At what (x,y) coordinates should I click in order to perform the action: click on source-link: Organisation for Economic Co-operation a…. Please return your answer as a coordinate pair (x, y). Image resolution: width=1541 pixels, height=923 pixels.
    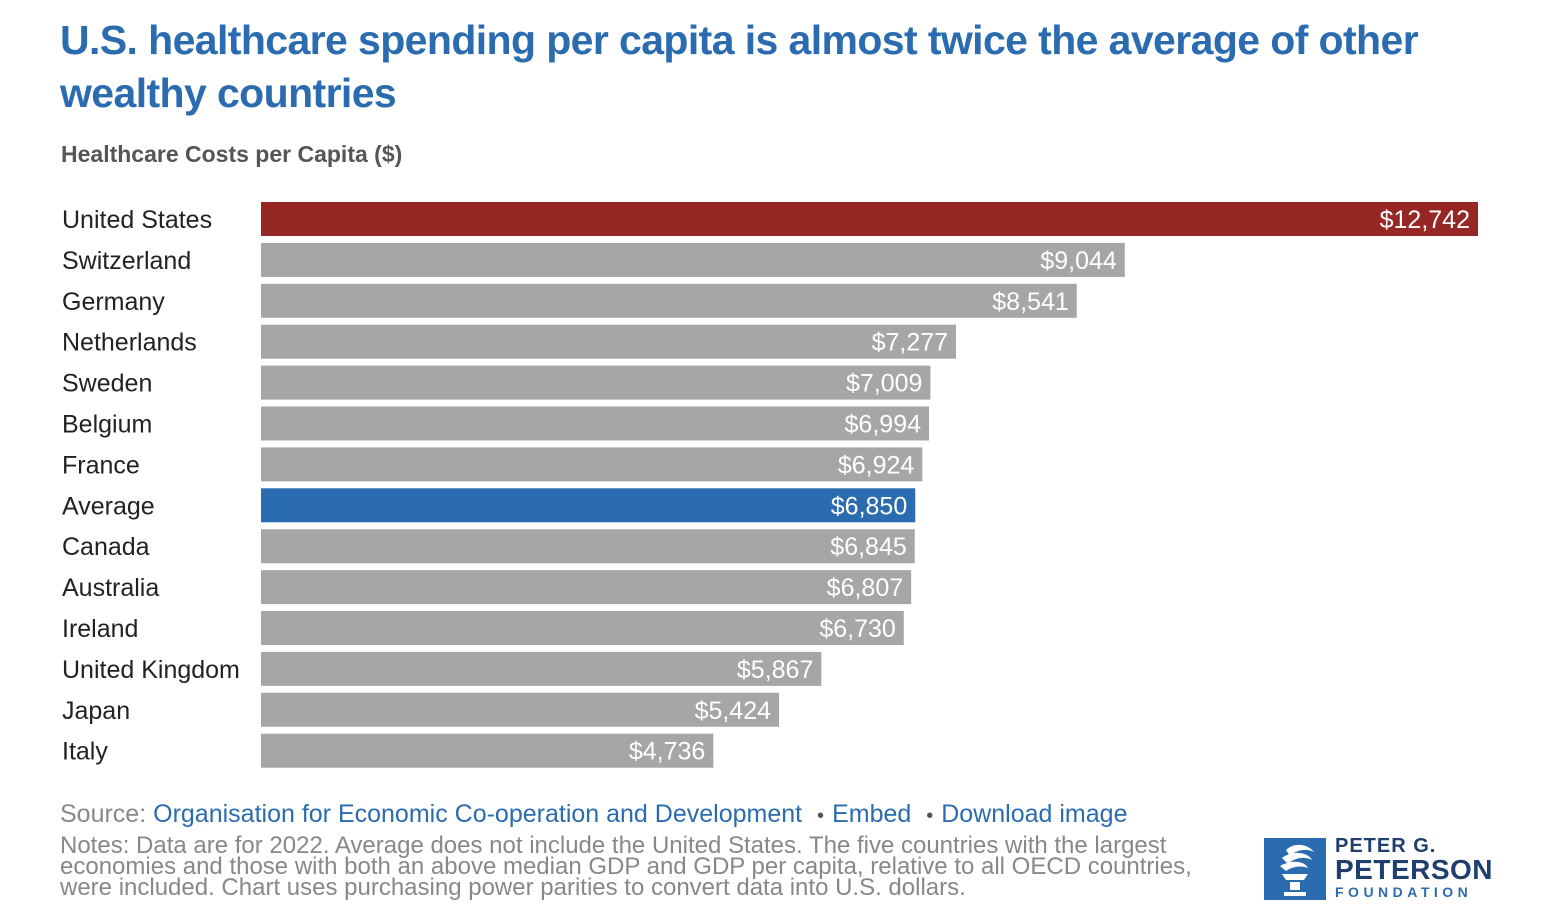
    Looking at the image, I should click on (478, 814).